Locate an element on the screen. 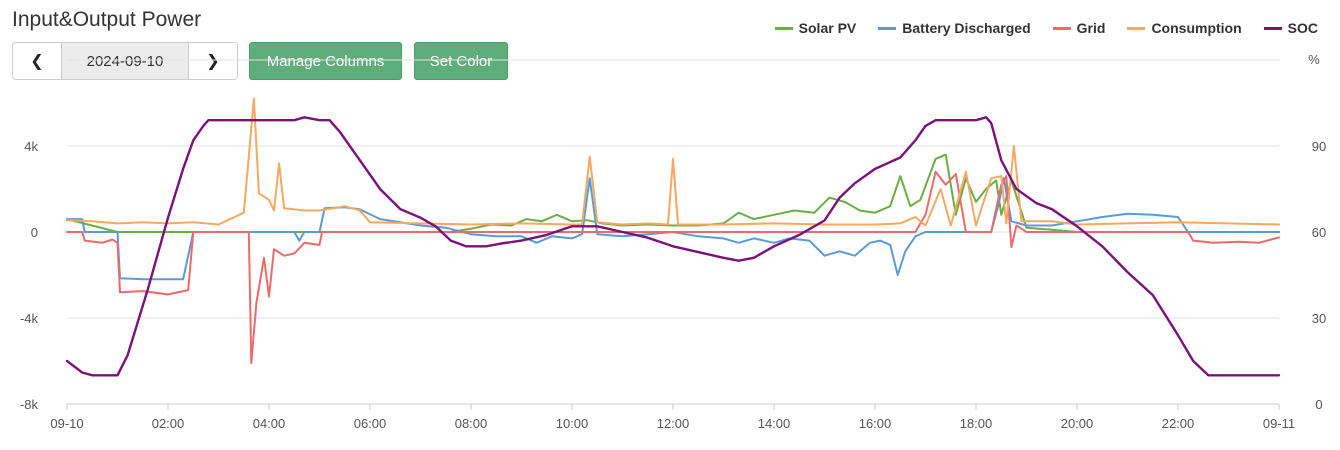  date-field: 2024-09-10 is located at coordinates (125, 61).